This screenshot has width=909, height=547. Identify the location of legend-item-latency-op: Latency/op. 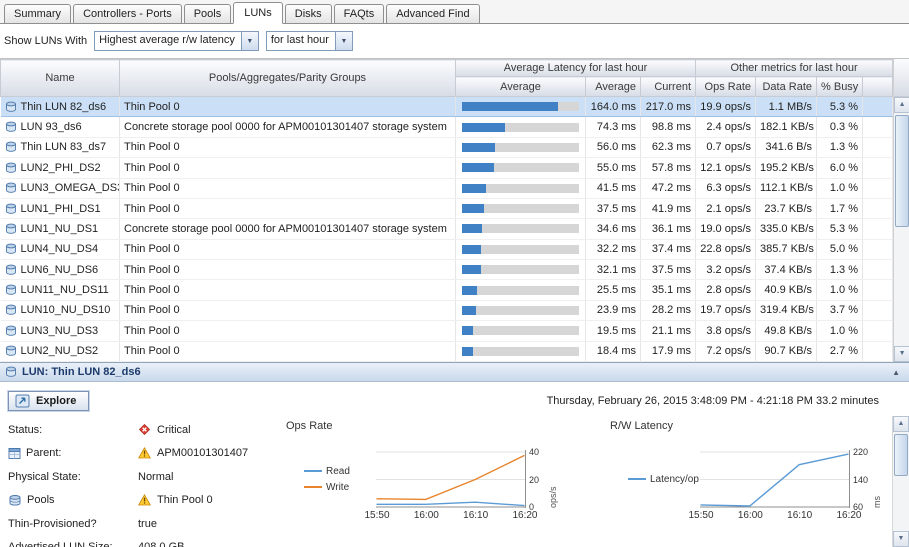
(664, 479).